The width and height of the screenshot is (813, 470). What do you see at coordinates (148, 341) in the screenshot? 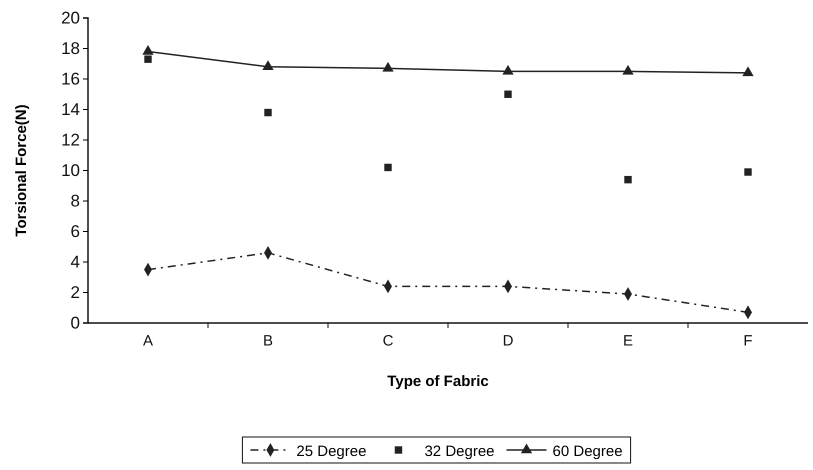
I see `x-tick-label: A` at bounding box center [148, 341].